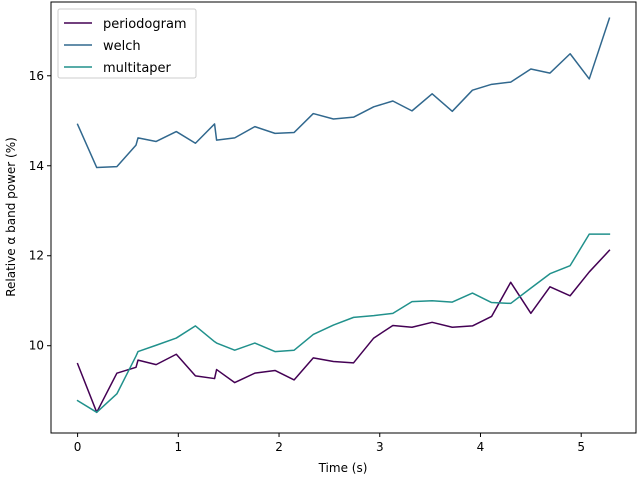  Describe the element at coordinates (137, 68) in the screenshot. I see `legend-label-multitaper: multitaper` at that location.